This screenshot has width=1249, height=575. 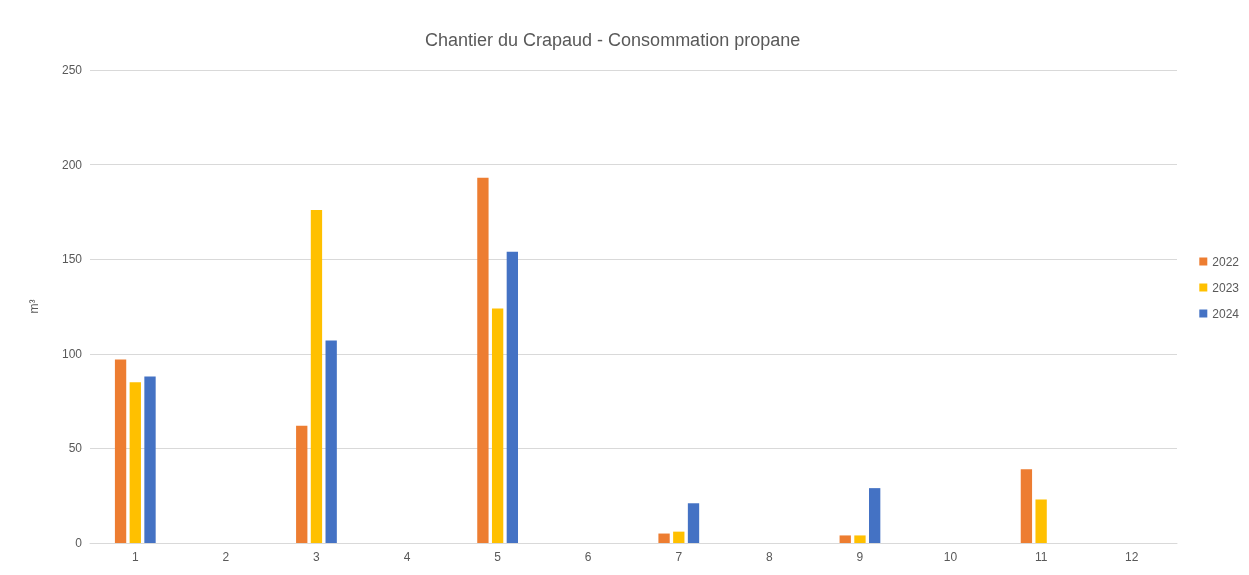 What do you see at coordinates (79, 543) in the screenshot?
I see `y-tick-label: 0` at bounding box center [79, 543].